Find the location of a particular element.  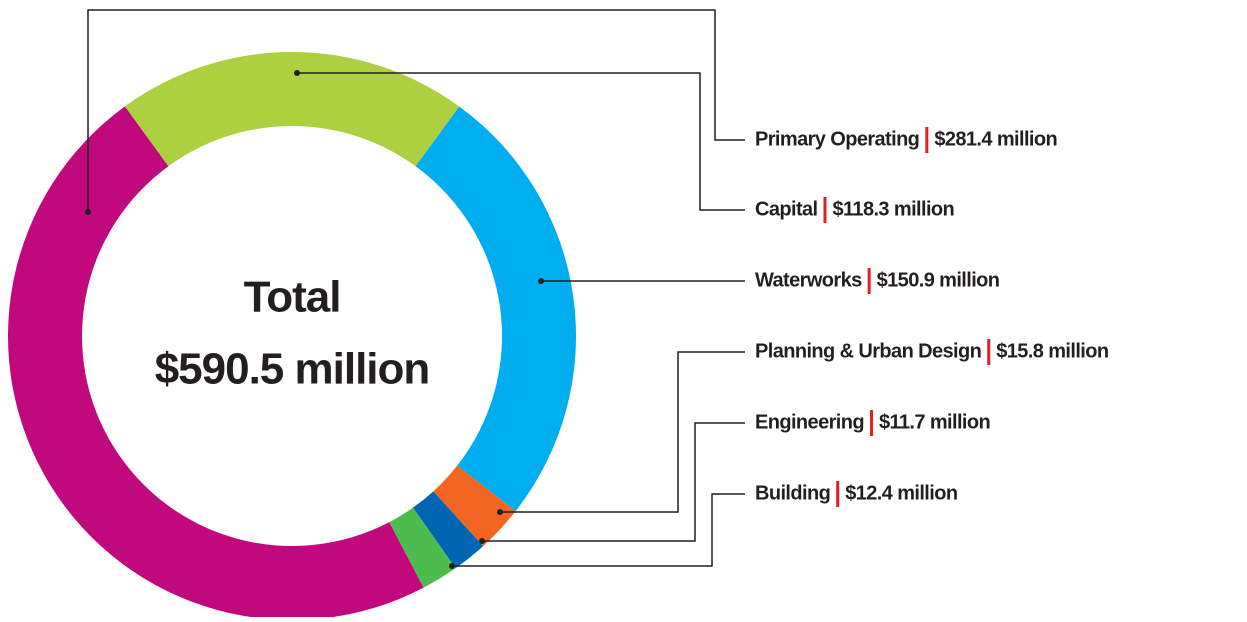

legend-label: Planning & Urban Design is located at coordinates (868, 351).